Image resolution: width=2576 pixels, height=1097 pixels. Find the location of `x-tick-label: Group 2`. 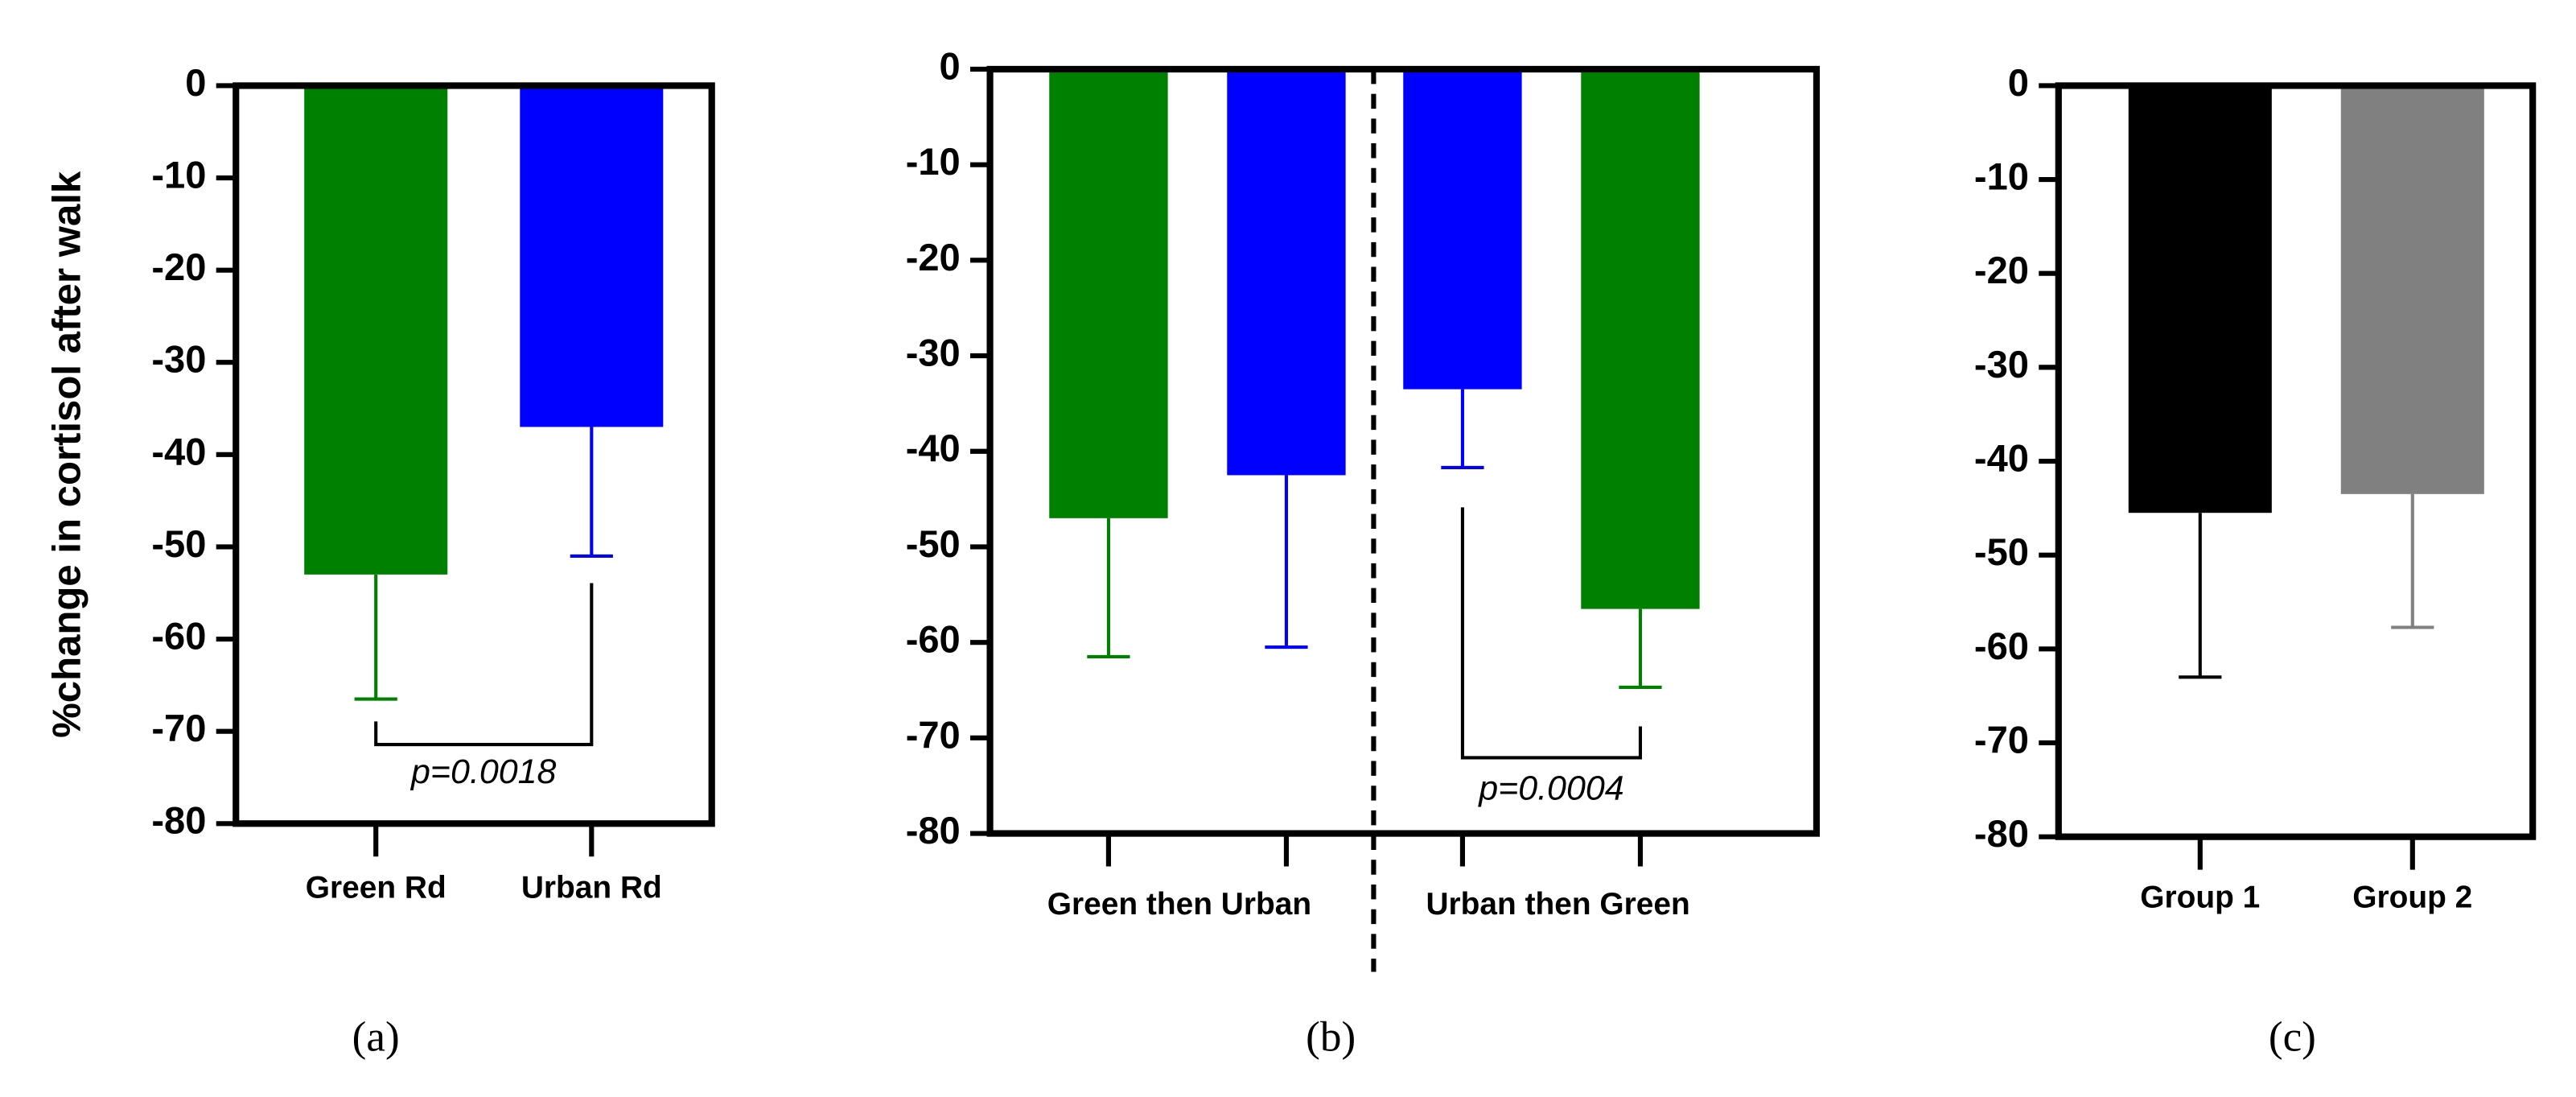

x-tick-label: Group 2 is located at coordinates (2412, 898).